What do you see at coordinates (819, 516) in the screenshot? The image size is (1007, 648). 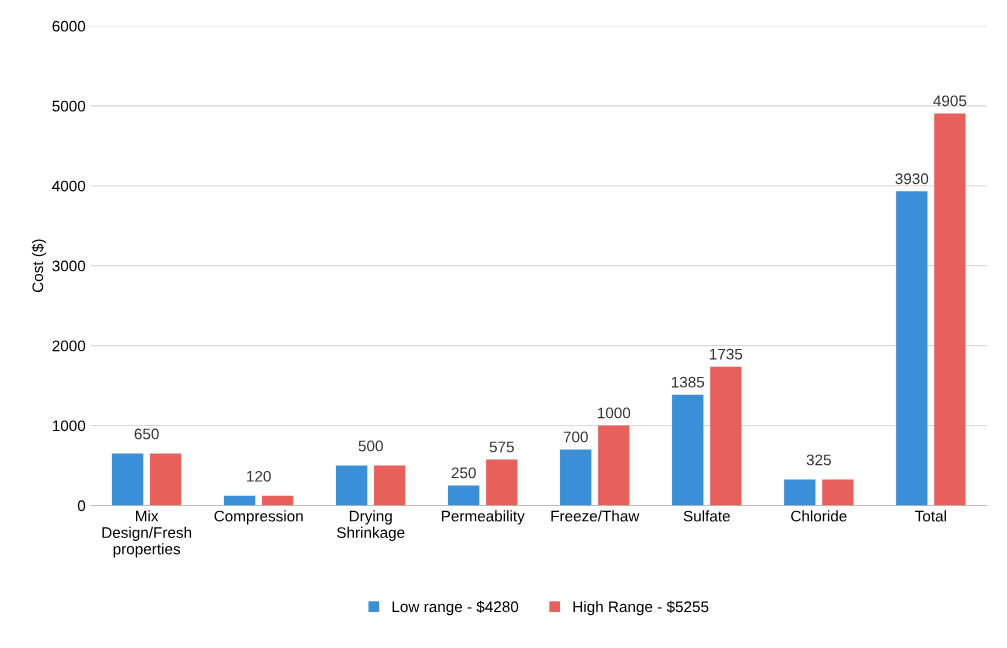 I see `x-tick-label: Chloride` at bounding box center [819, 516].